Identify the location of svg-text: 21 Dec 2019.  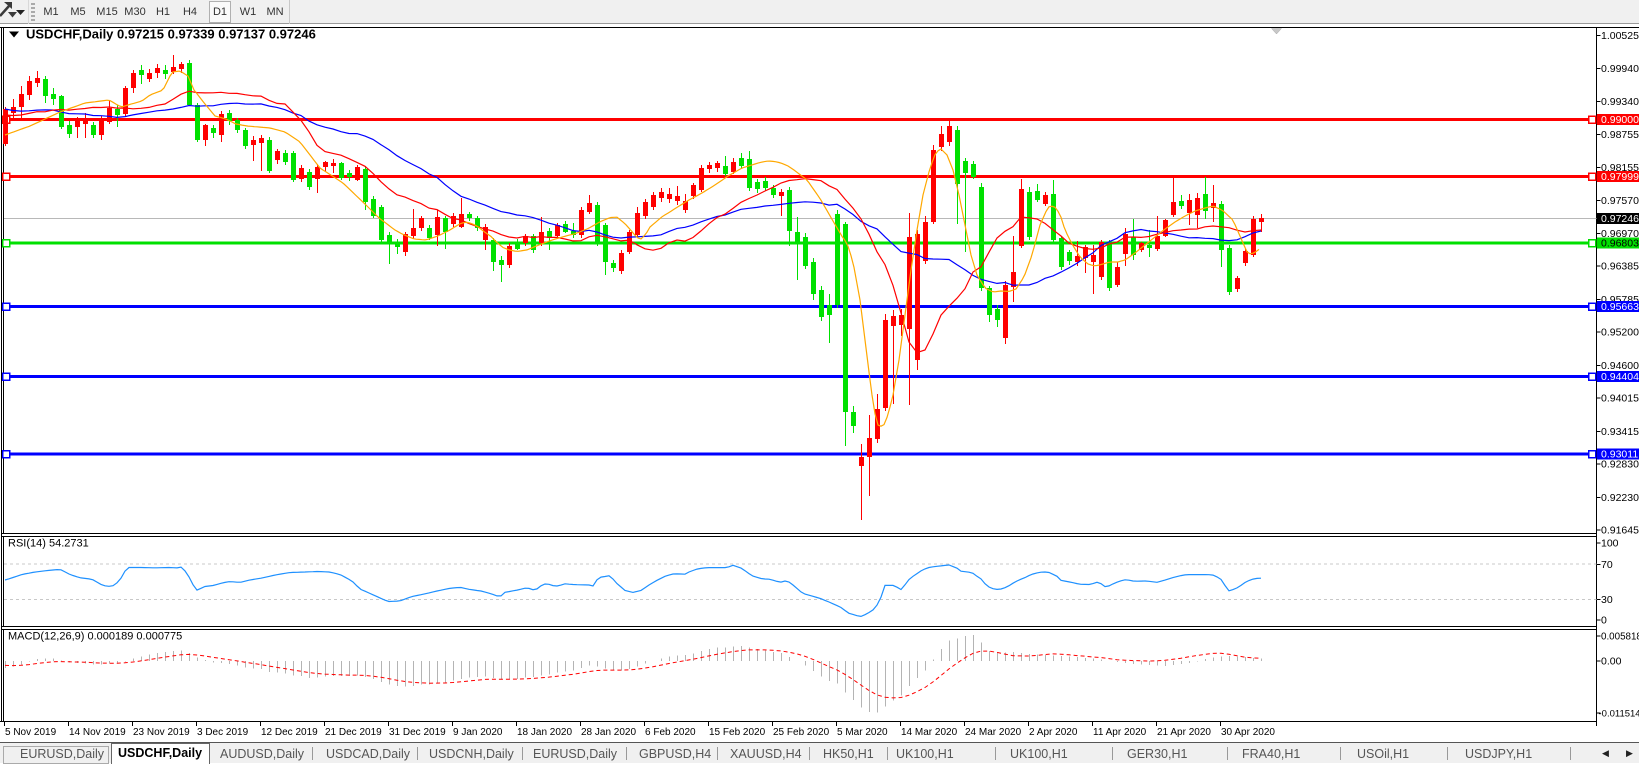
(353, 732).